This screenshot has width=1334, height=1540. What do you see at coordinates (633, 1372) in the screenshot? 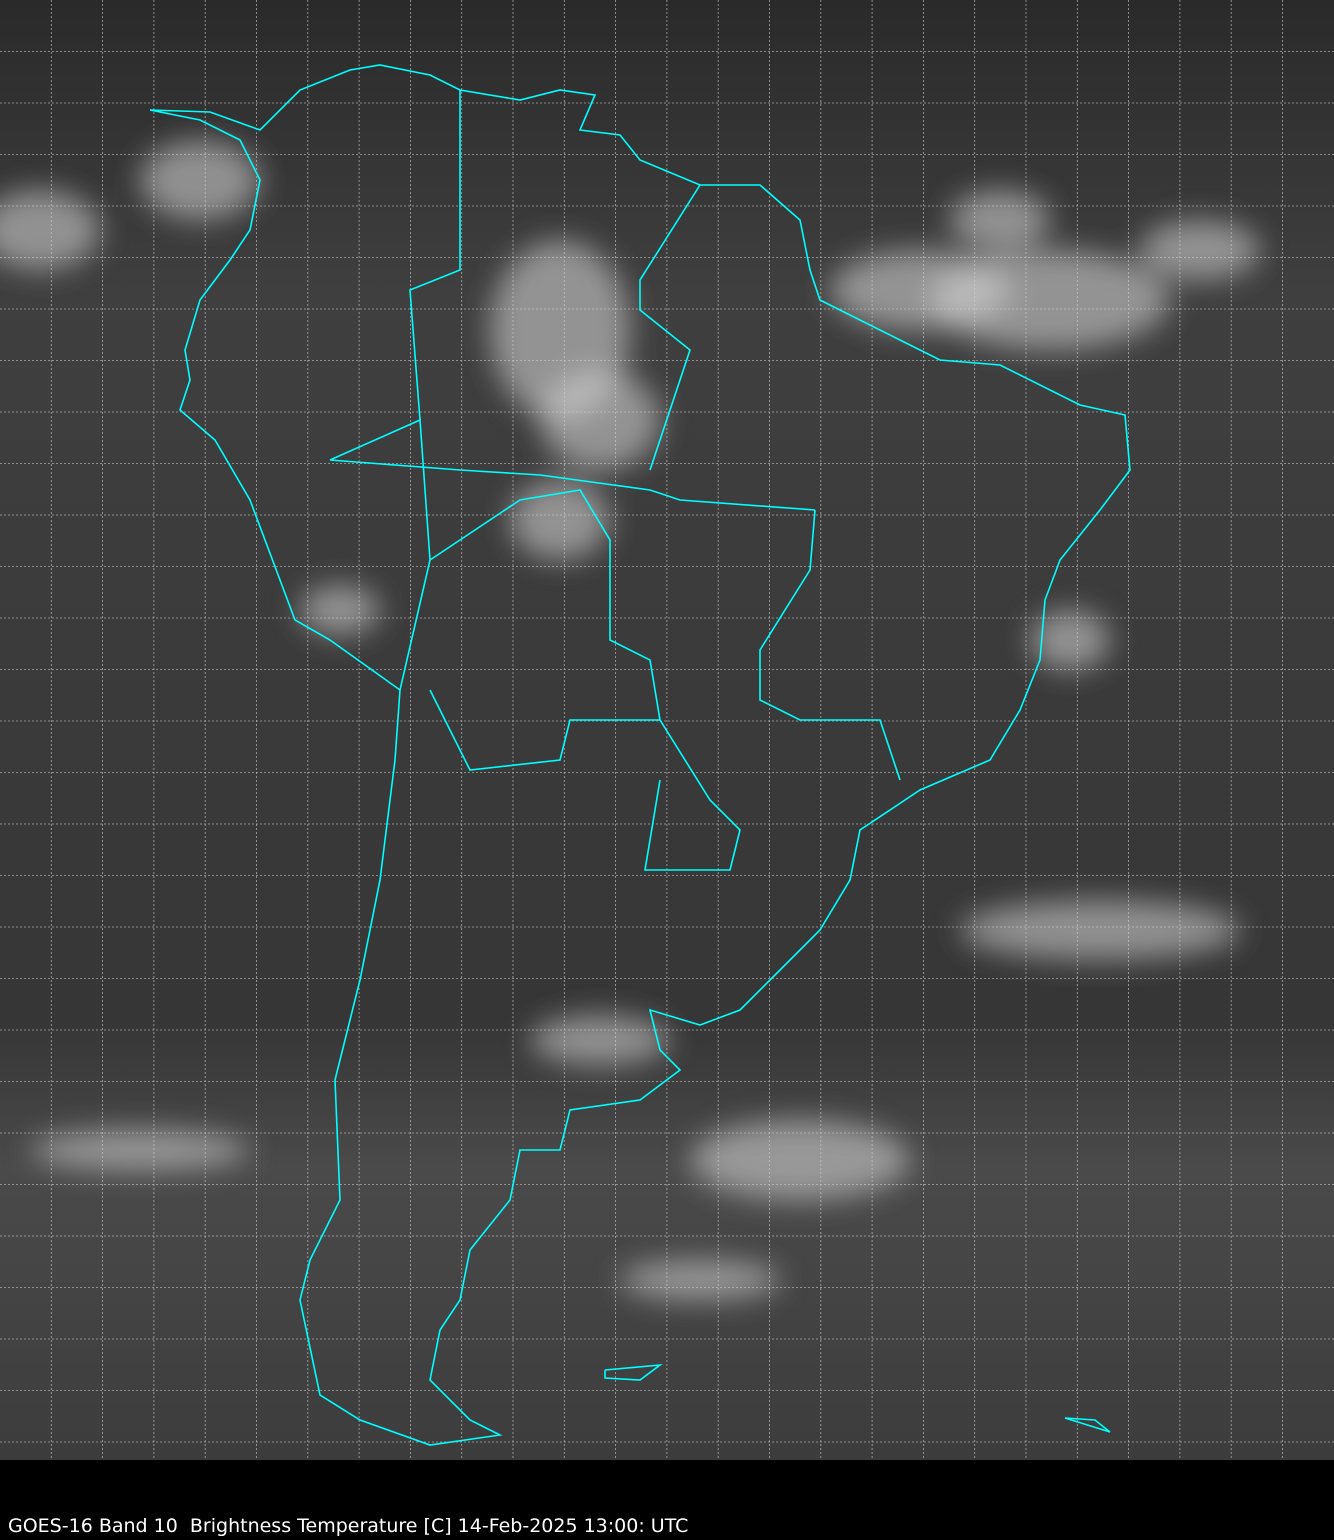
I see `falkland-islands` at bounding box center [633, 1372].